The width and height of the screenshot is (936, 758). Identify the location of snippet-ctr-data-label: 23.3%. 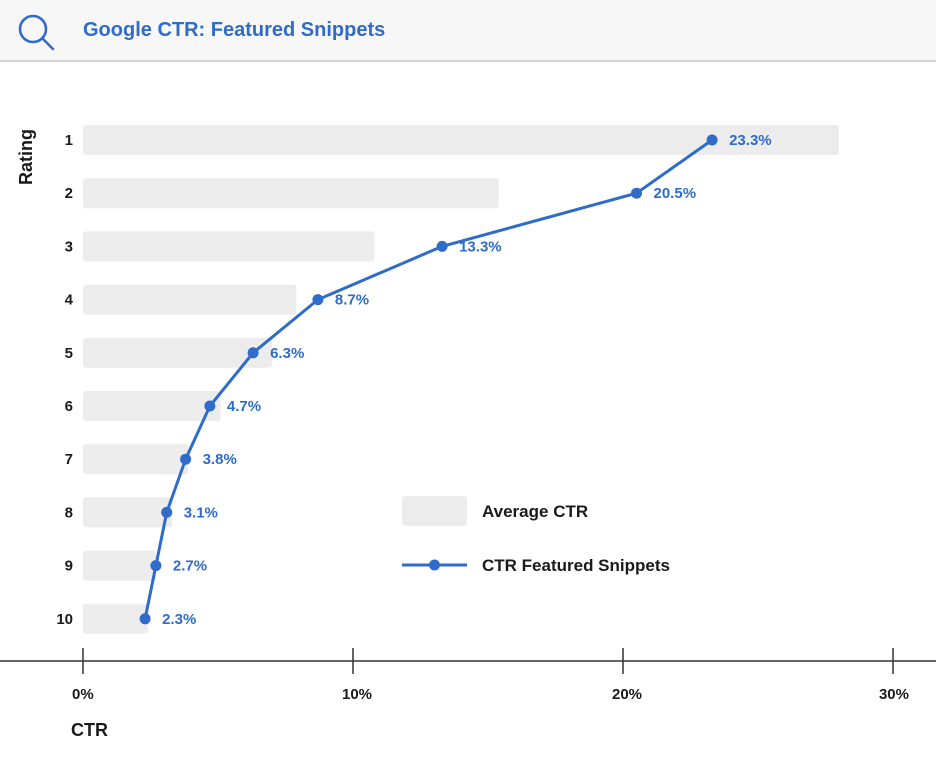
(750, 140).